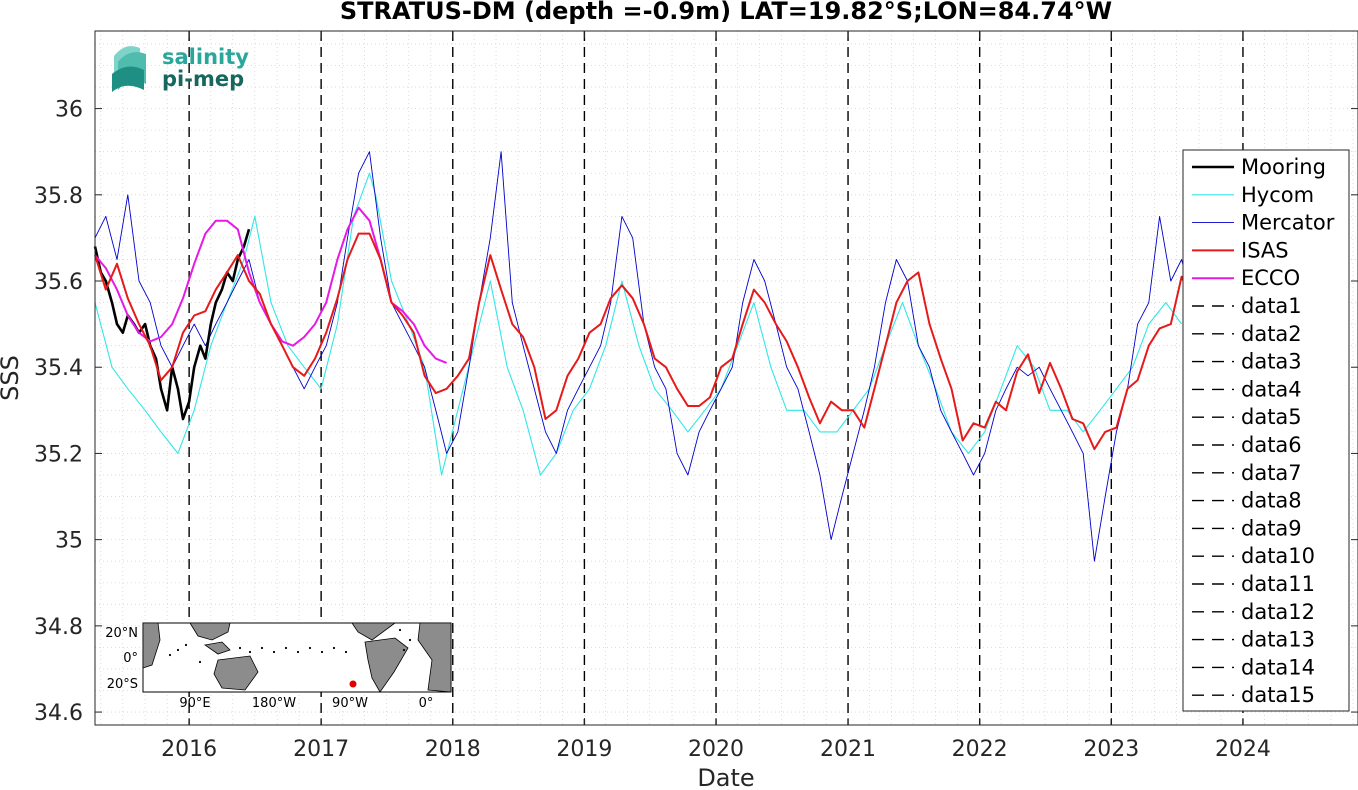  What do you see at coordinates (386, 665) in the screenshot?
I see `inset-land-south-america` at bounding box center [386, 665].